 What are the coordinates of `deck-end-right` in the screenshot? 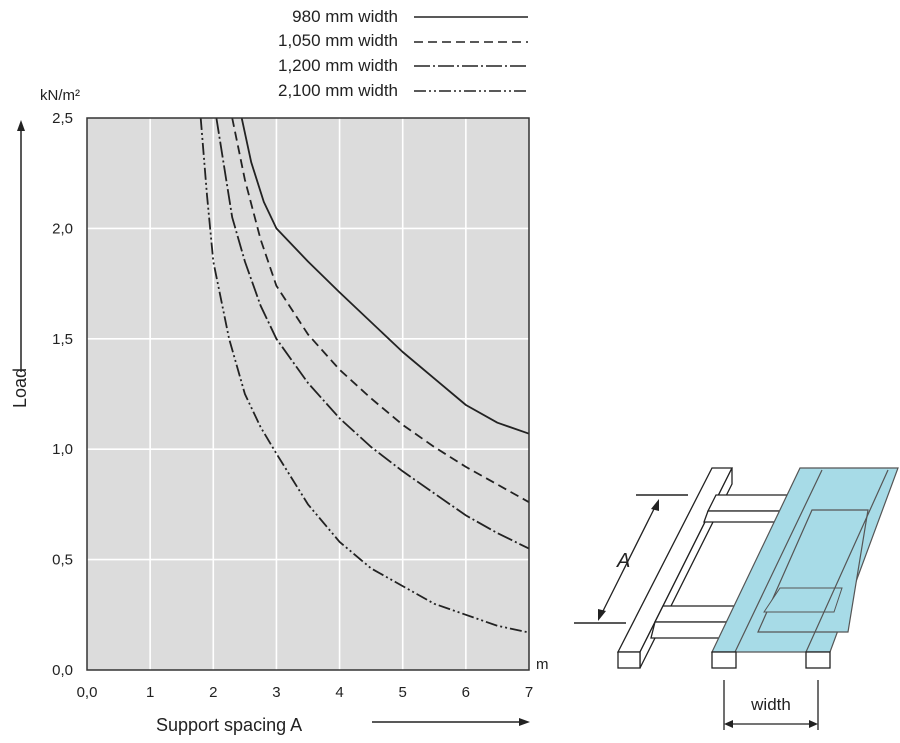 It's located at (818, 660).